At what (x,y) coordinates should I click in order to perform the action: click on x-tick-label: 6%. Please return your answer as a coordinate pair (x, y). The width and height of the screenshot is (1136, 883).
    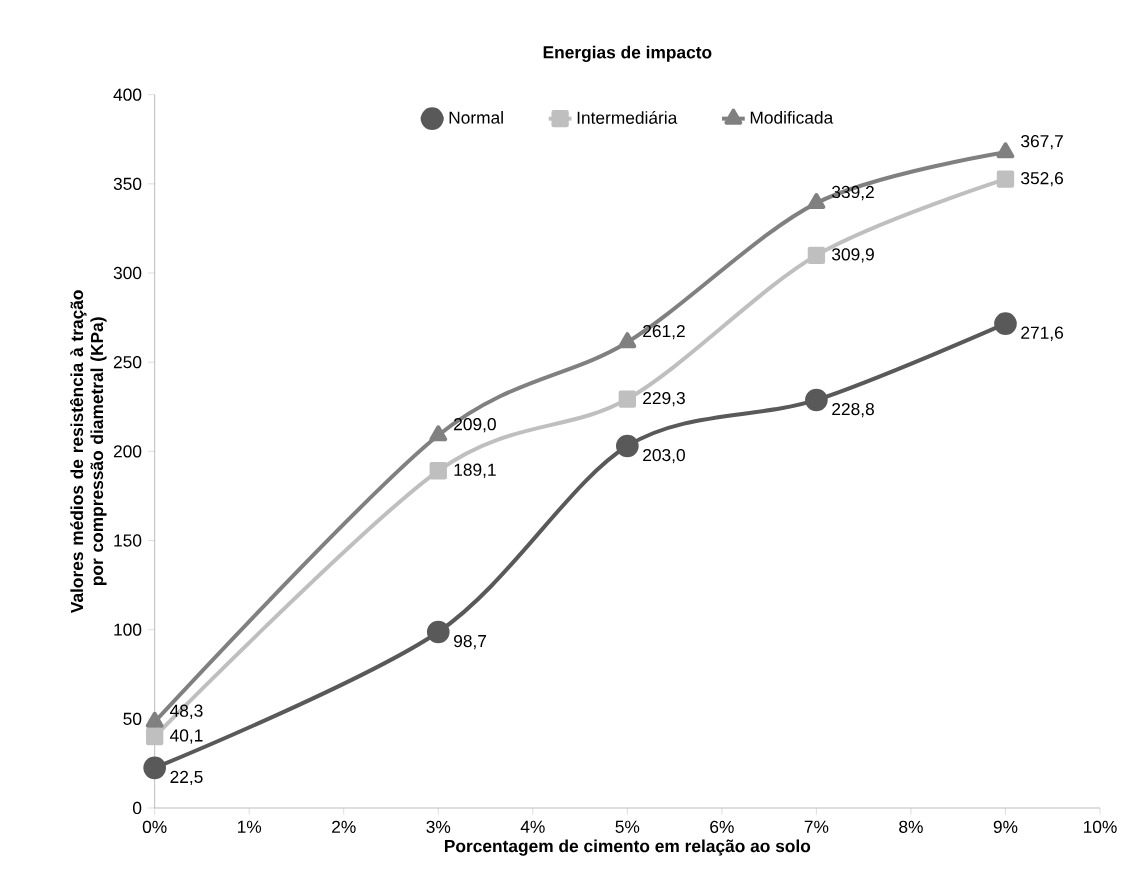
    Looking at the image, I should click on (722, 827).